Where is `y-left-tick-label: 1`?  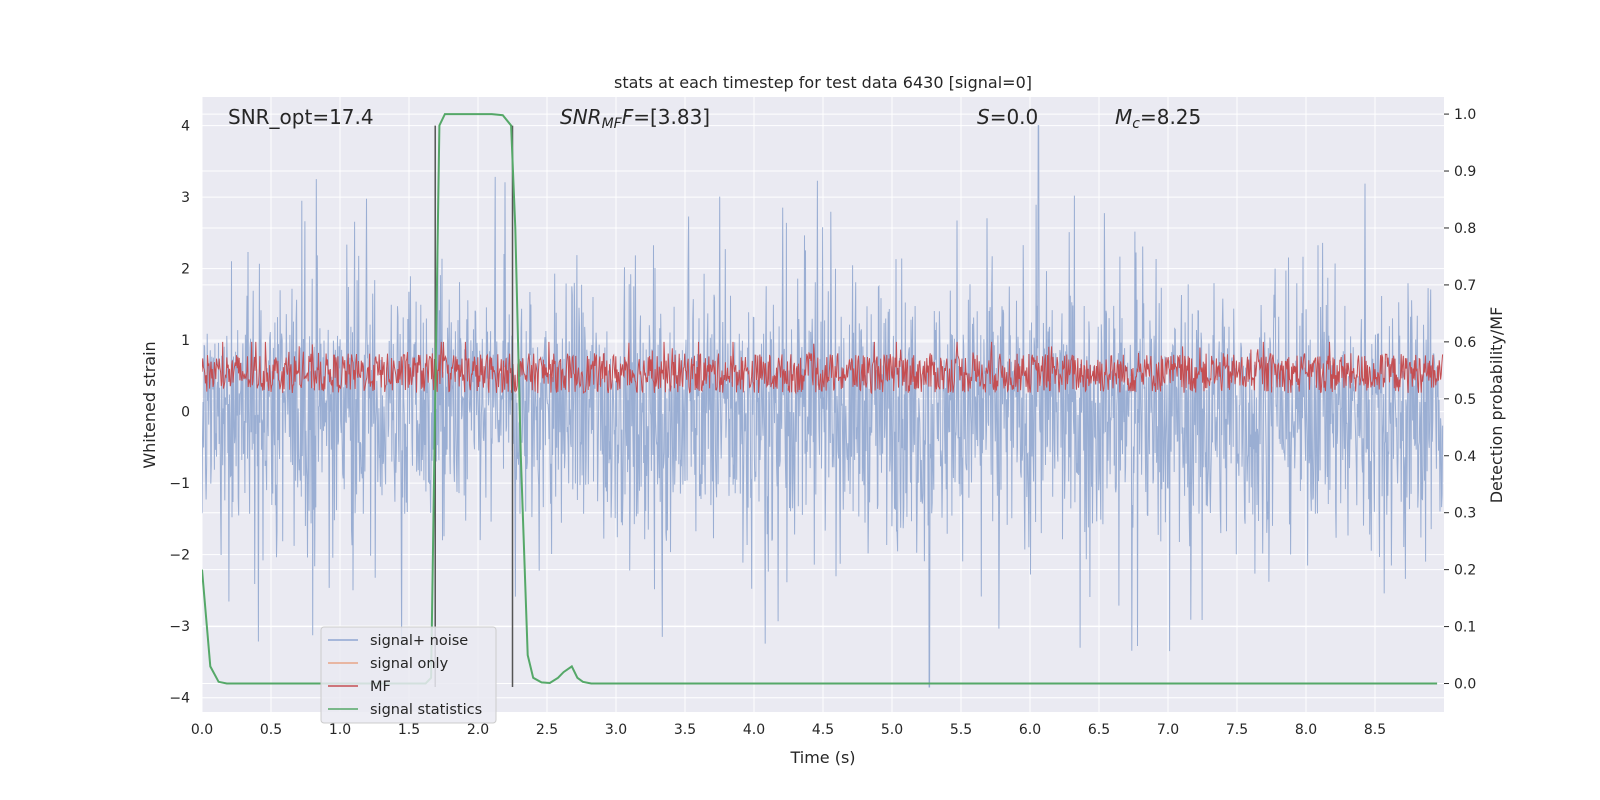
y-left-tick-label: 1 is located at coordinates (185, 341).